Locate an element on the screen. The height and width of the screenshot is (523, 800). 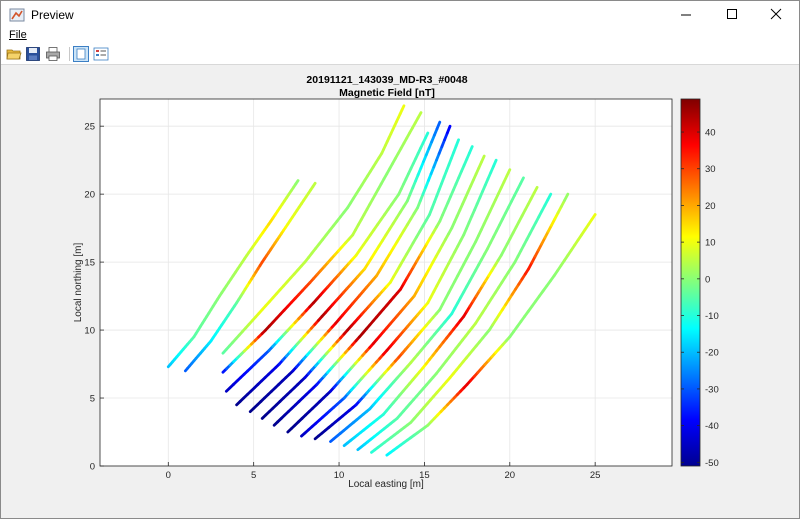
x-tick-label: 20 is located at coordinates (510, 475).